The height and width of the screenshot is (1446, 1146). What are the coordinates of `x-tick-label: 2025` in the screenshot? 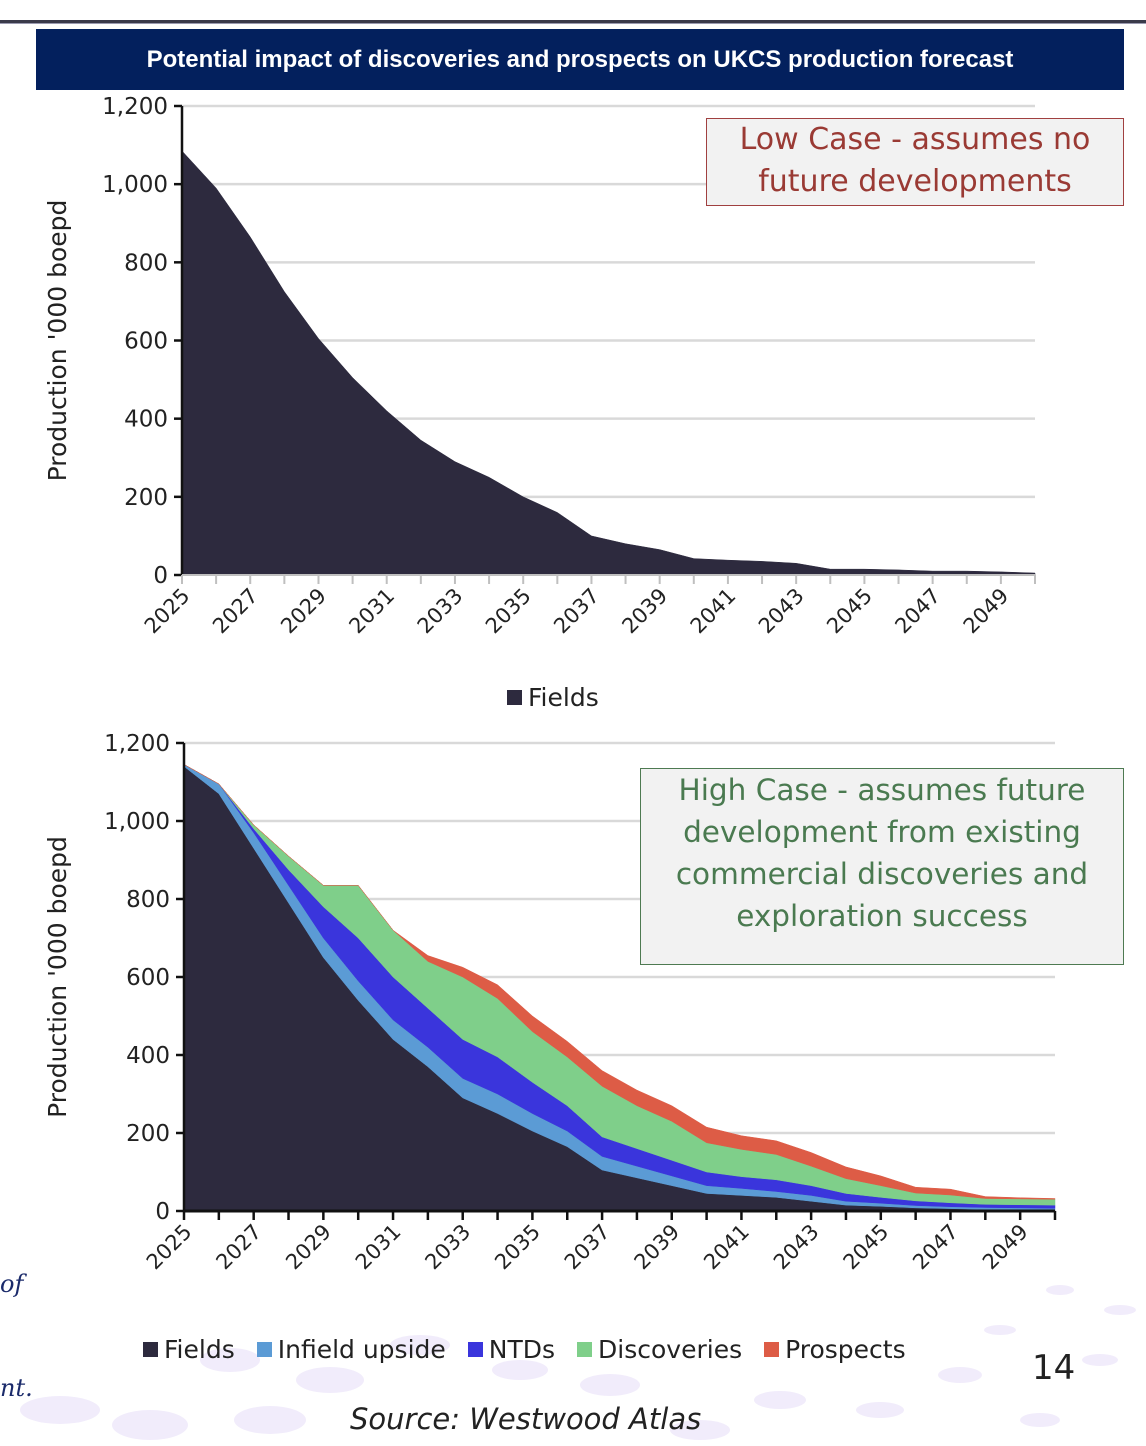 It's located at (169, 1247).